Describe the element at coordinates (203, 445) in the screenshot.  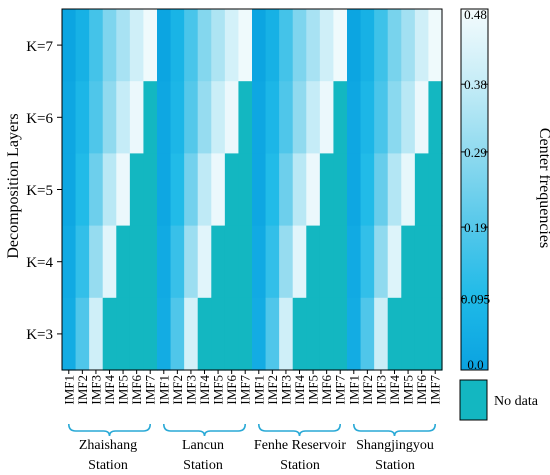
I see `station-label-lancun: Lancun` at that location.